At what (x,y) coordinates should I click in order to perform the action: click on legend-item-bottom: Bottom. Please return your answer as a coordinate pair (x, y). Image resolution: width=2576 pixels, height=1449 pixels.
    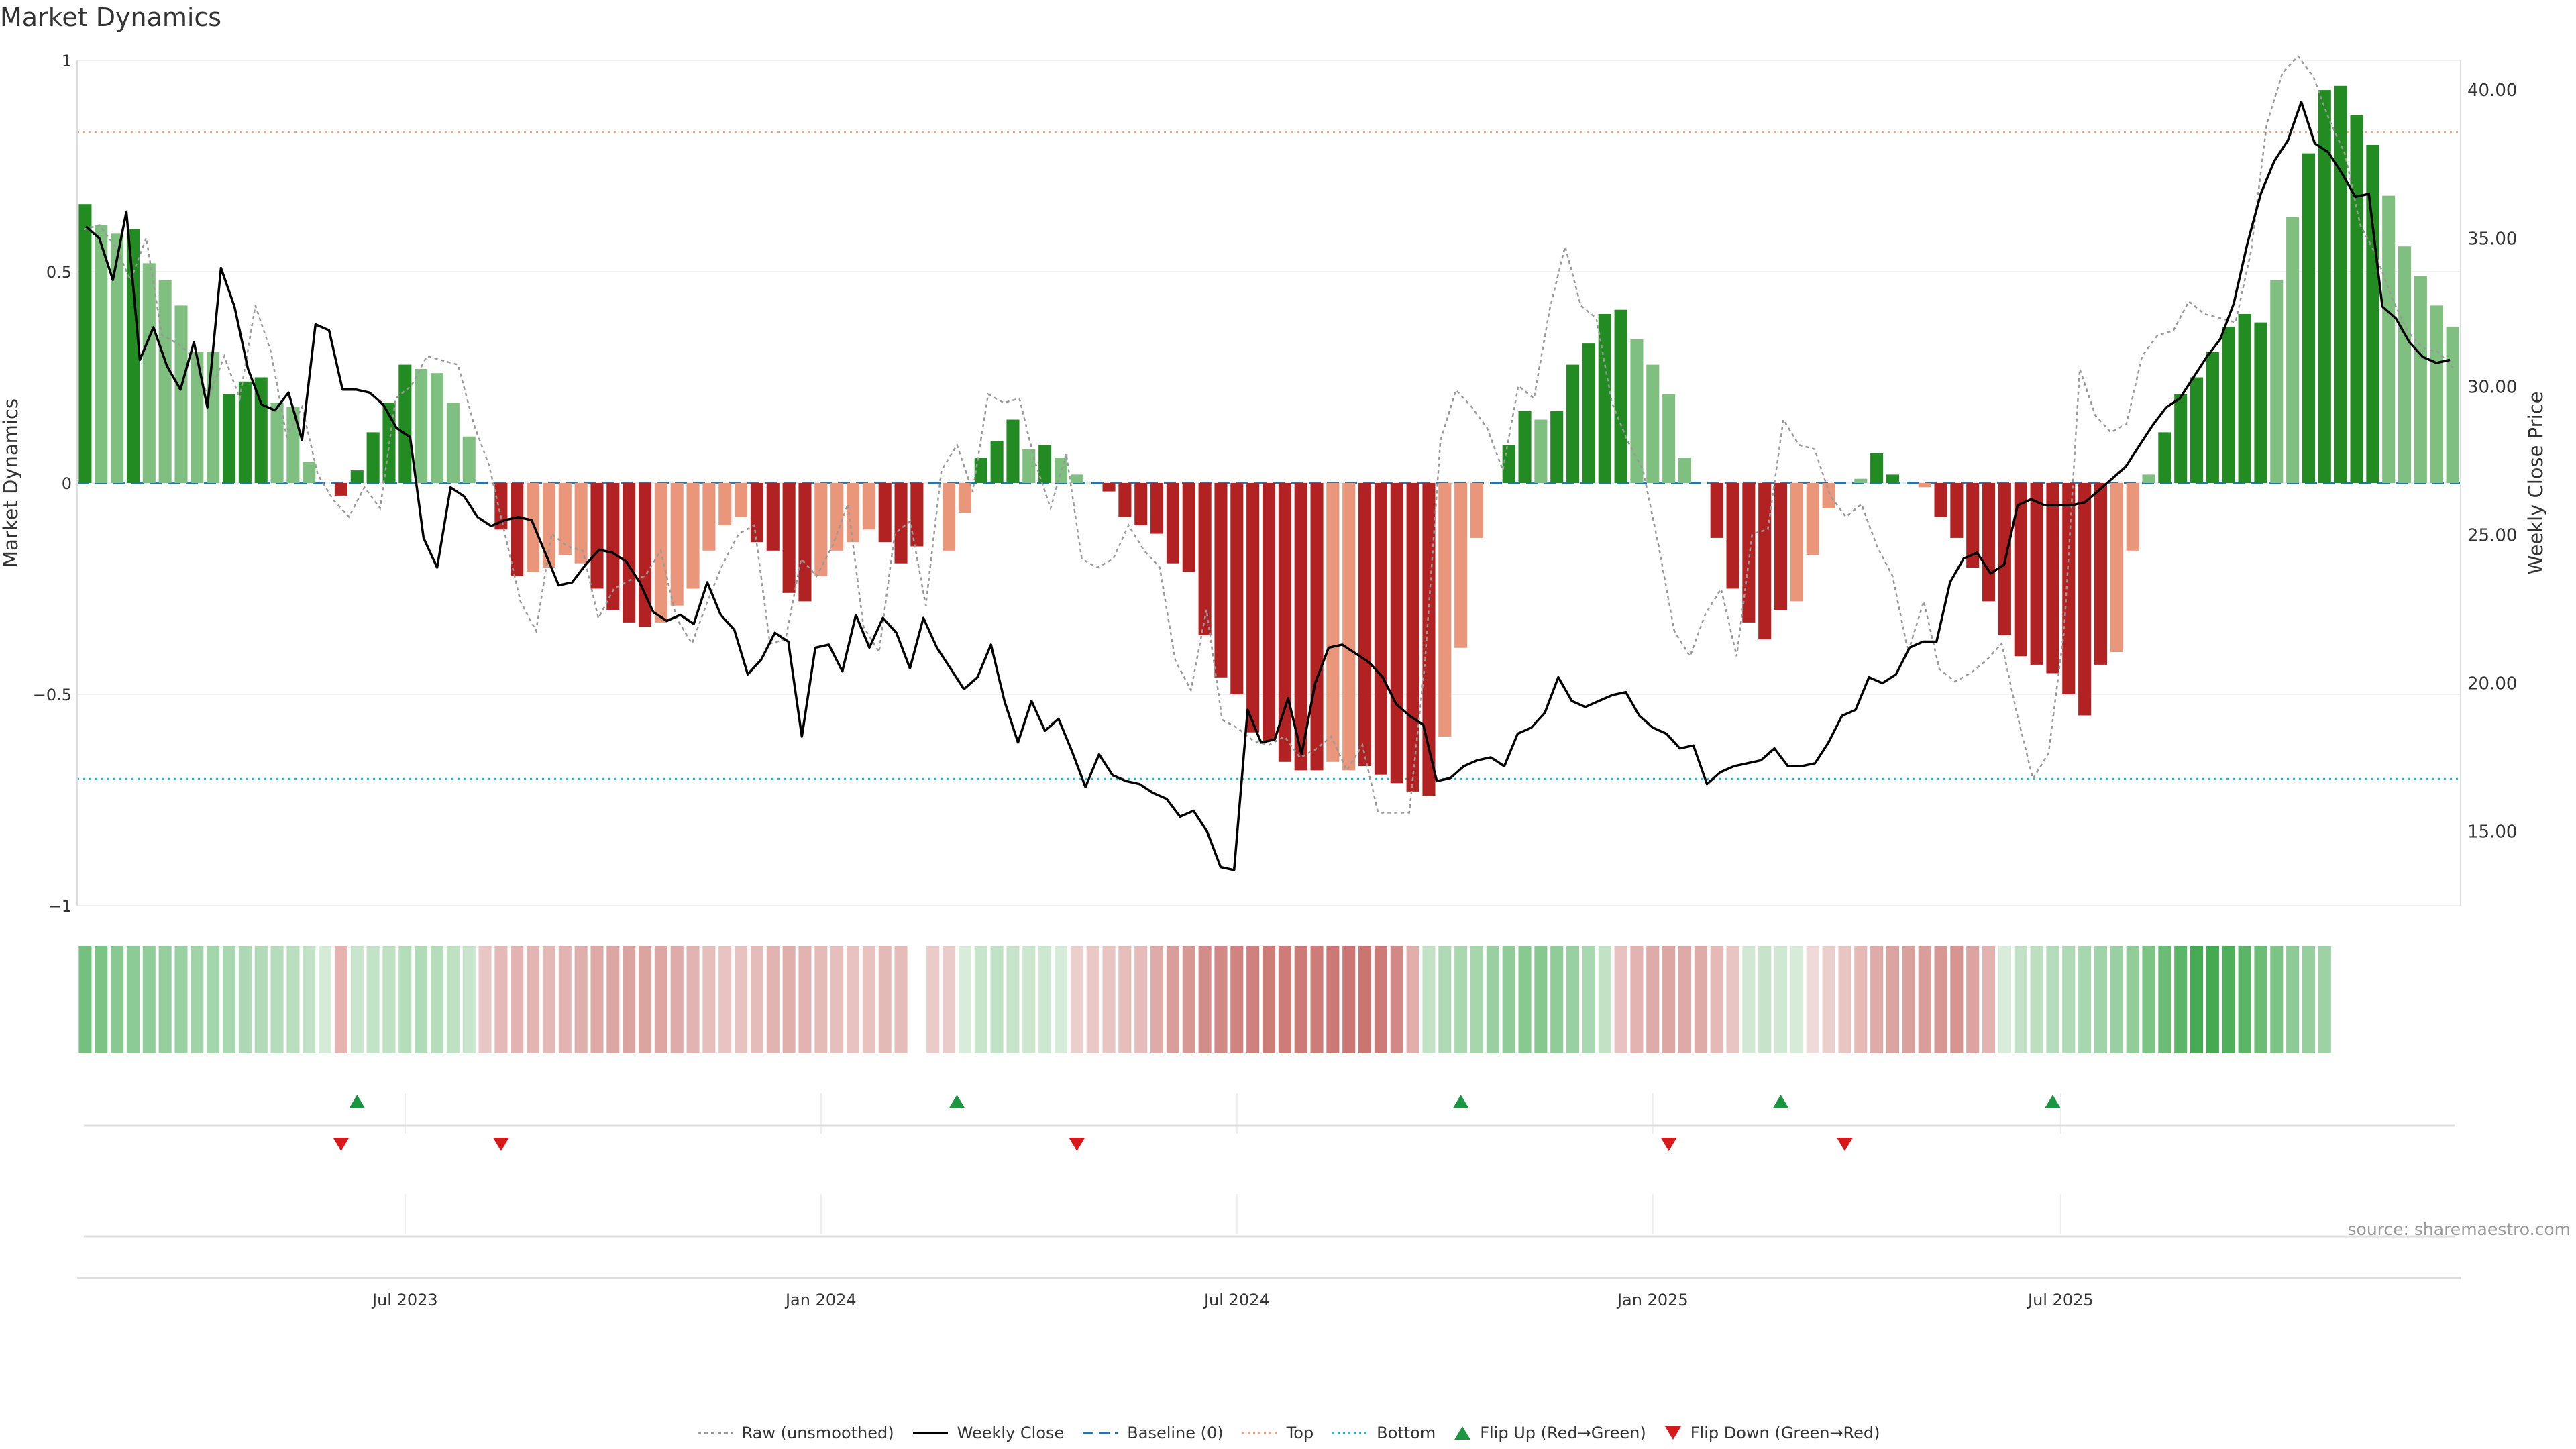
    Looking at the image, I should click on (1383, 1433).